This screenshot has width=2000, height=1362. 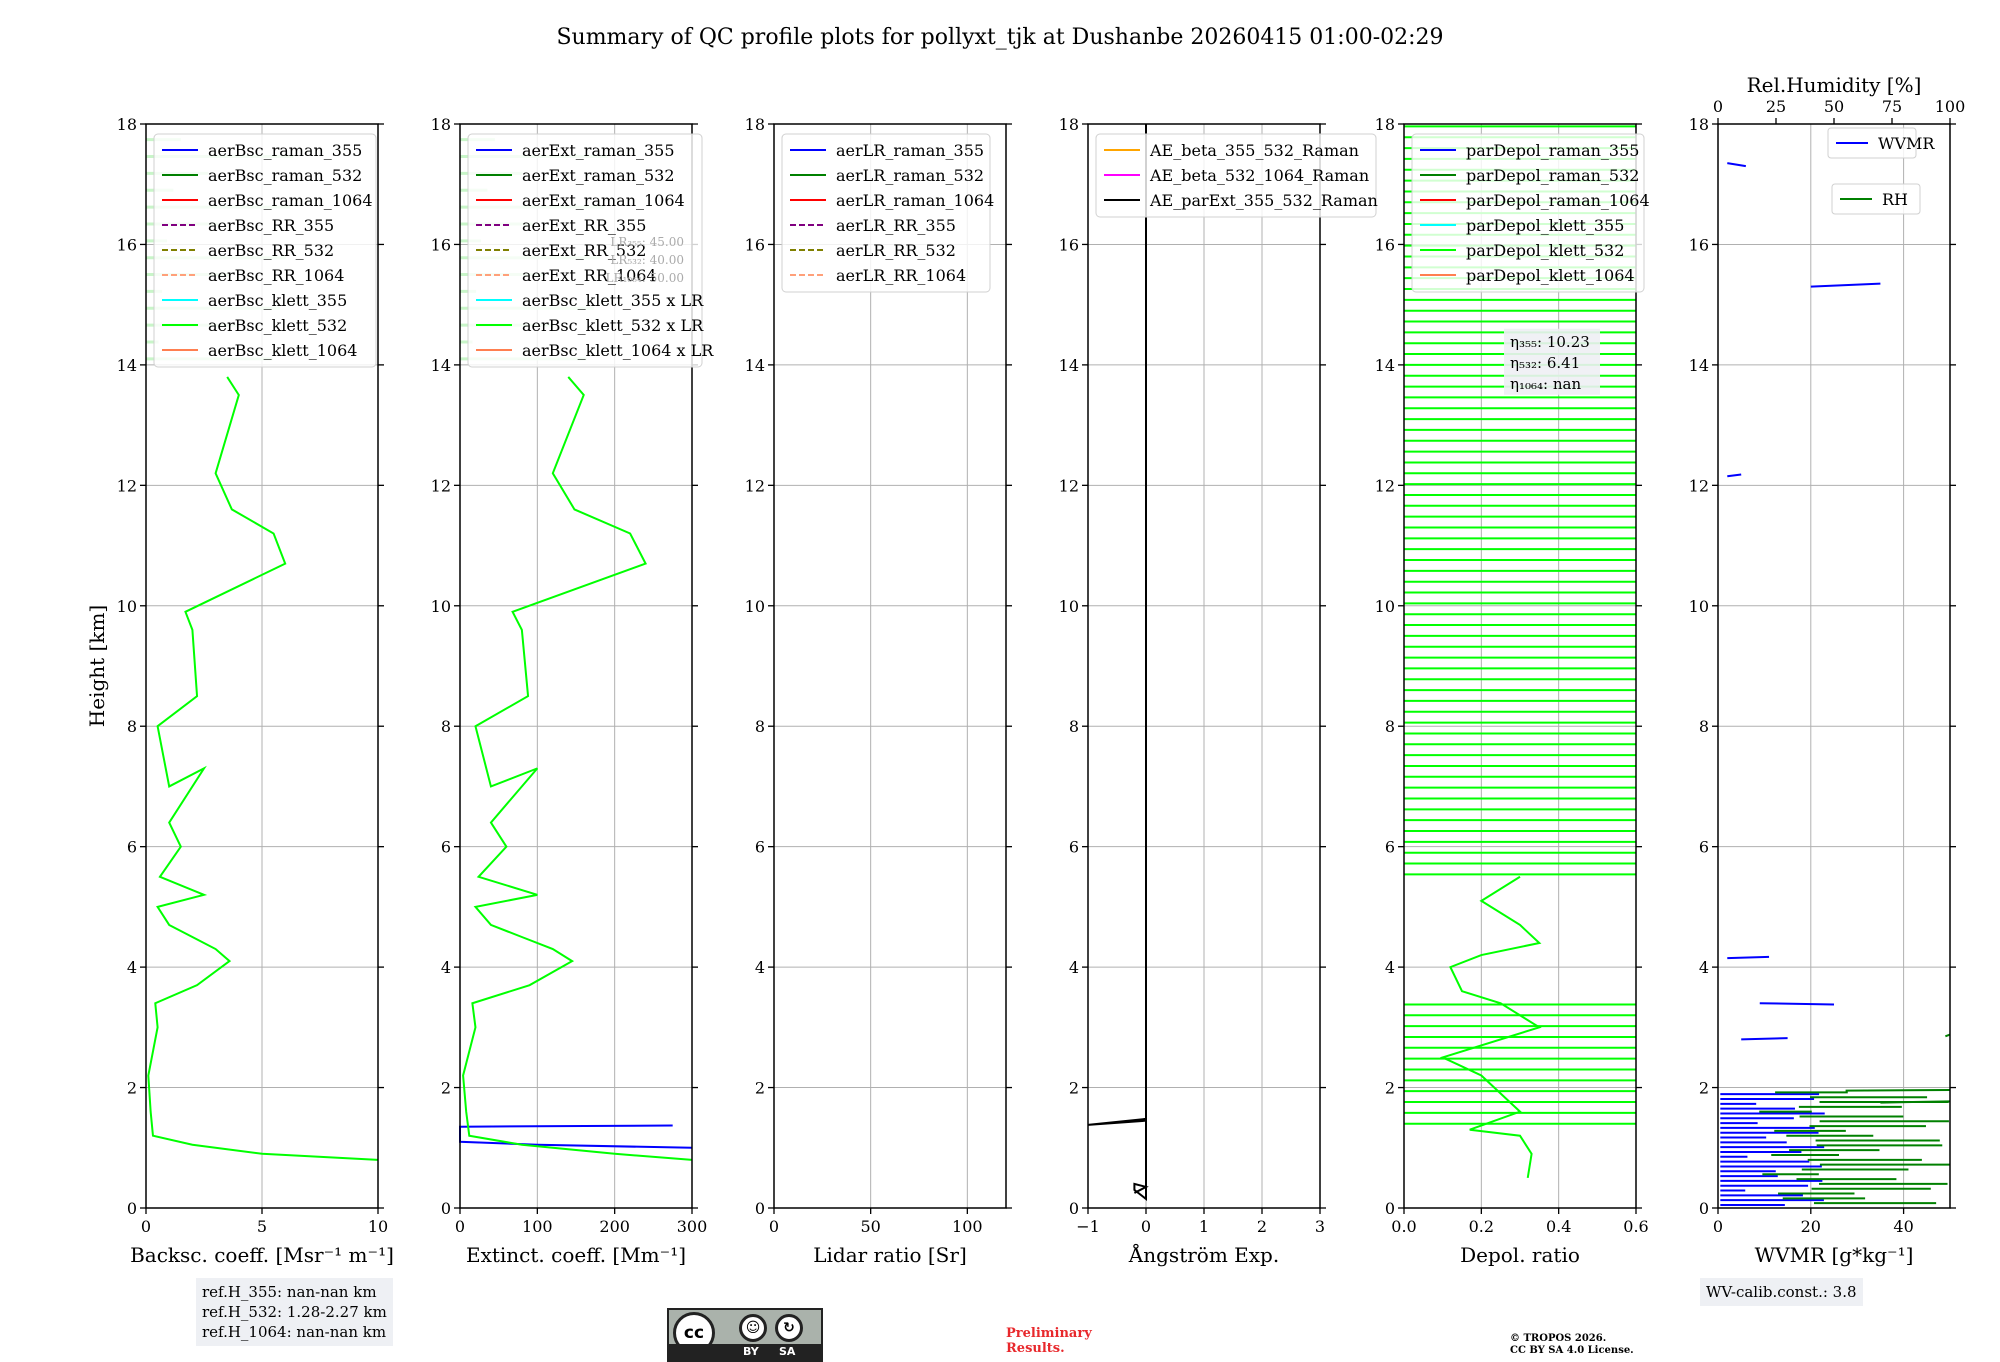 I want to click on legend-entry: aerExt_RR_1064, so click(x=589, y=275).